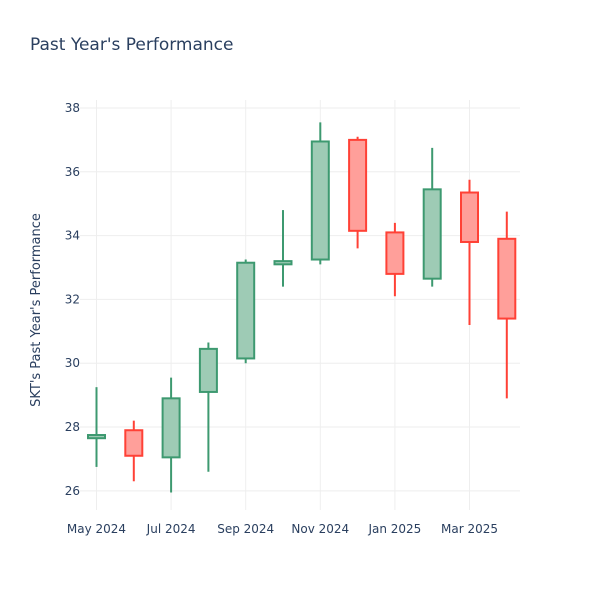 Image resolution: width=600 pixels, height=600 pixels. What do you see at coordinates (394, 529) in the screenshot?
I see `x-tick-label: Jan 2025` at bounding box center [394, 529].